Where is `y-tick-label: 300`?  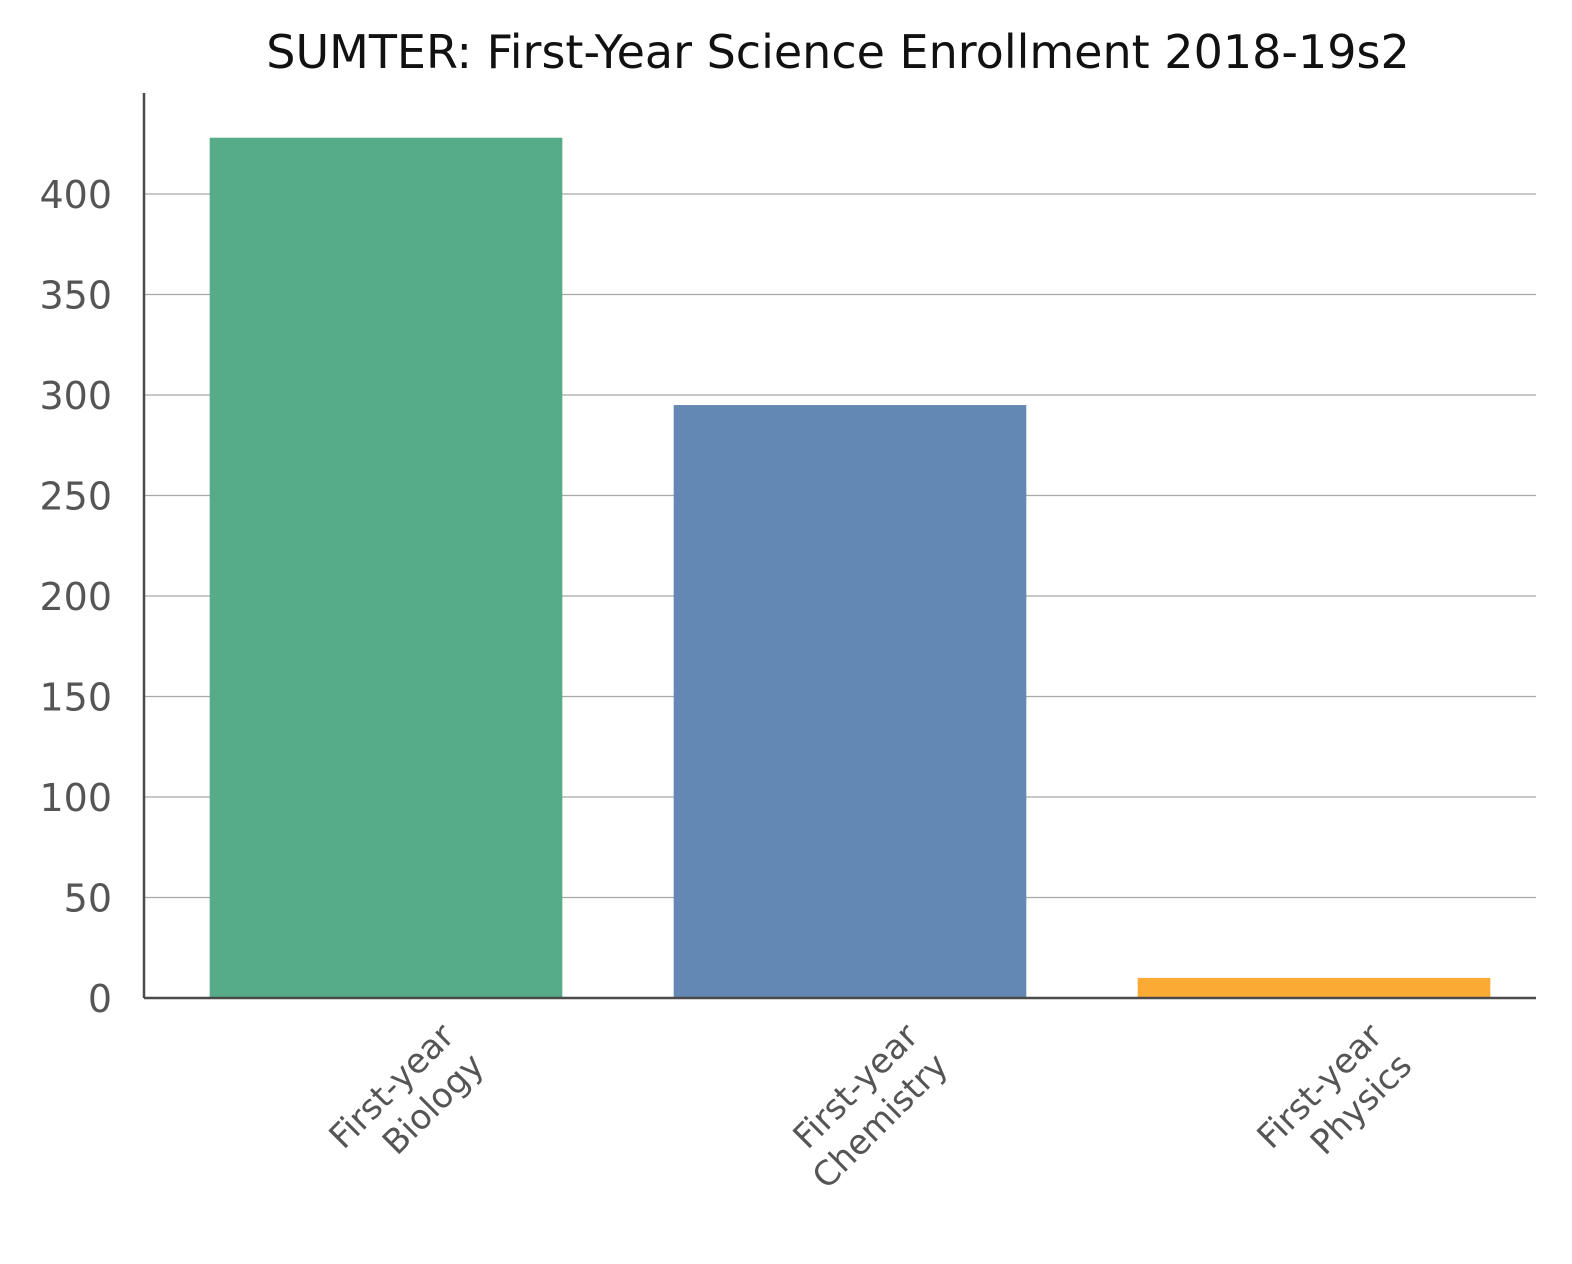 y-tick-label: 300 is located at coordinates (75, 396).